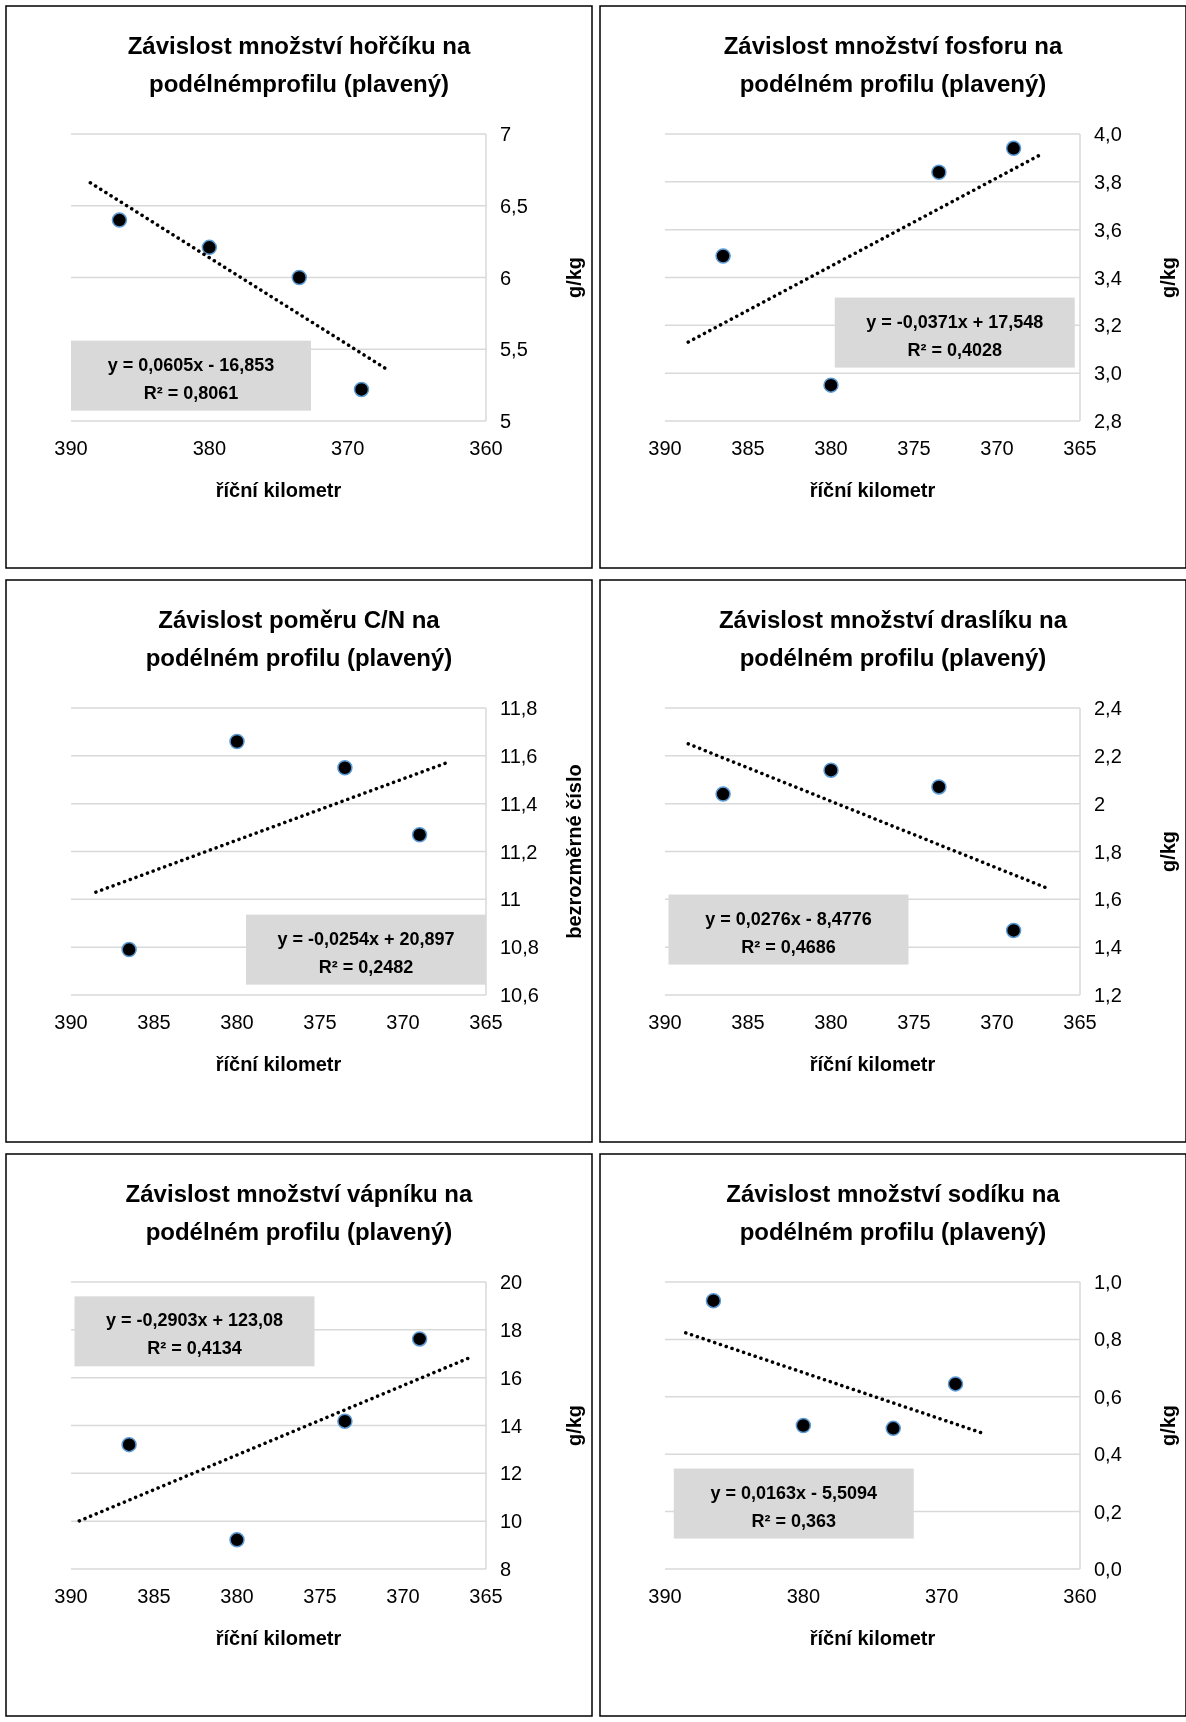 This screenshot has width=1186, height=1722. I want to click on y-tick-label: 18, so click(511, 1329).